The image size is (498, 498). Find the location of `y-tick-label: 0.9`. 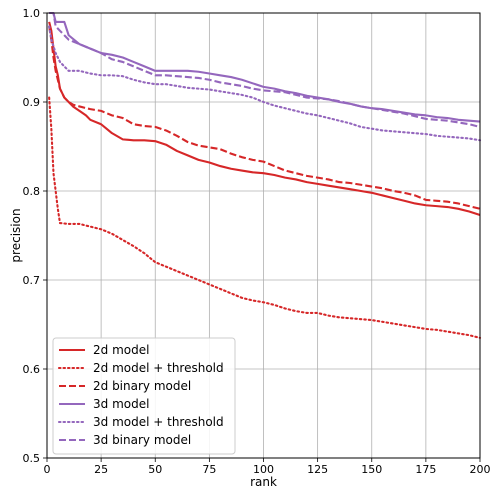

y-tick-label: 0.9 is located at coordinates (32, 102).